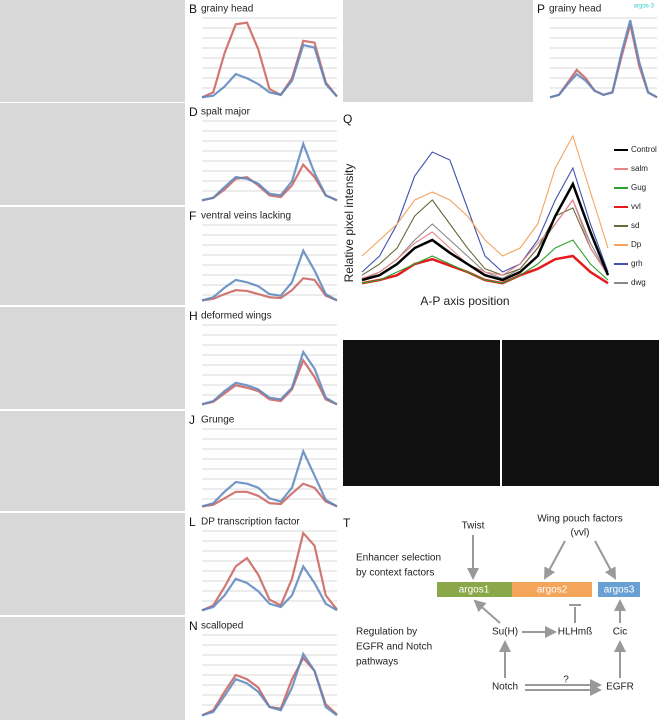  I want to click on note: EGFR and Notch, so click(394, 647).